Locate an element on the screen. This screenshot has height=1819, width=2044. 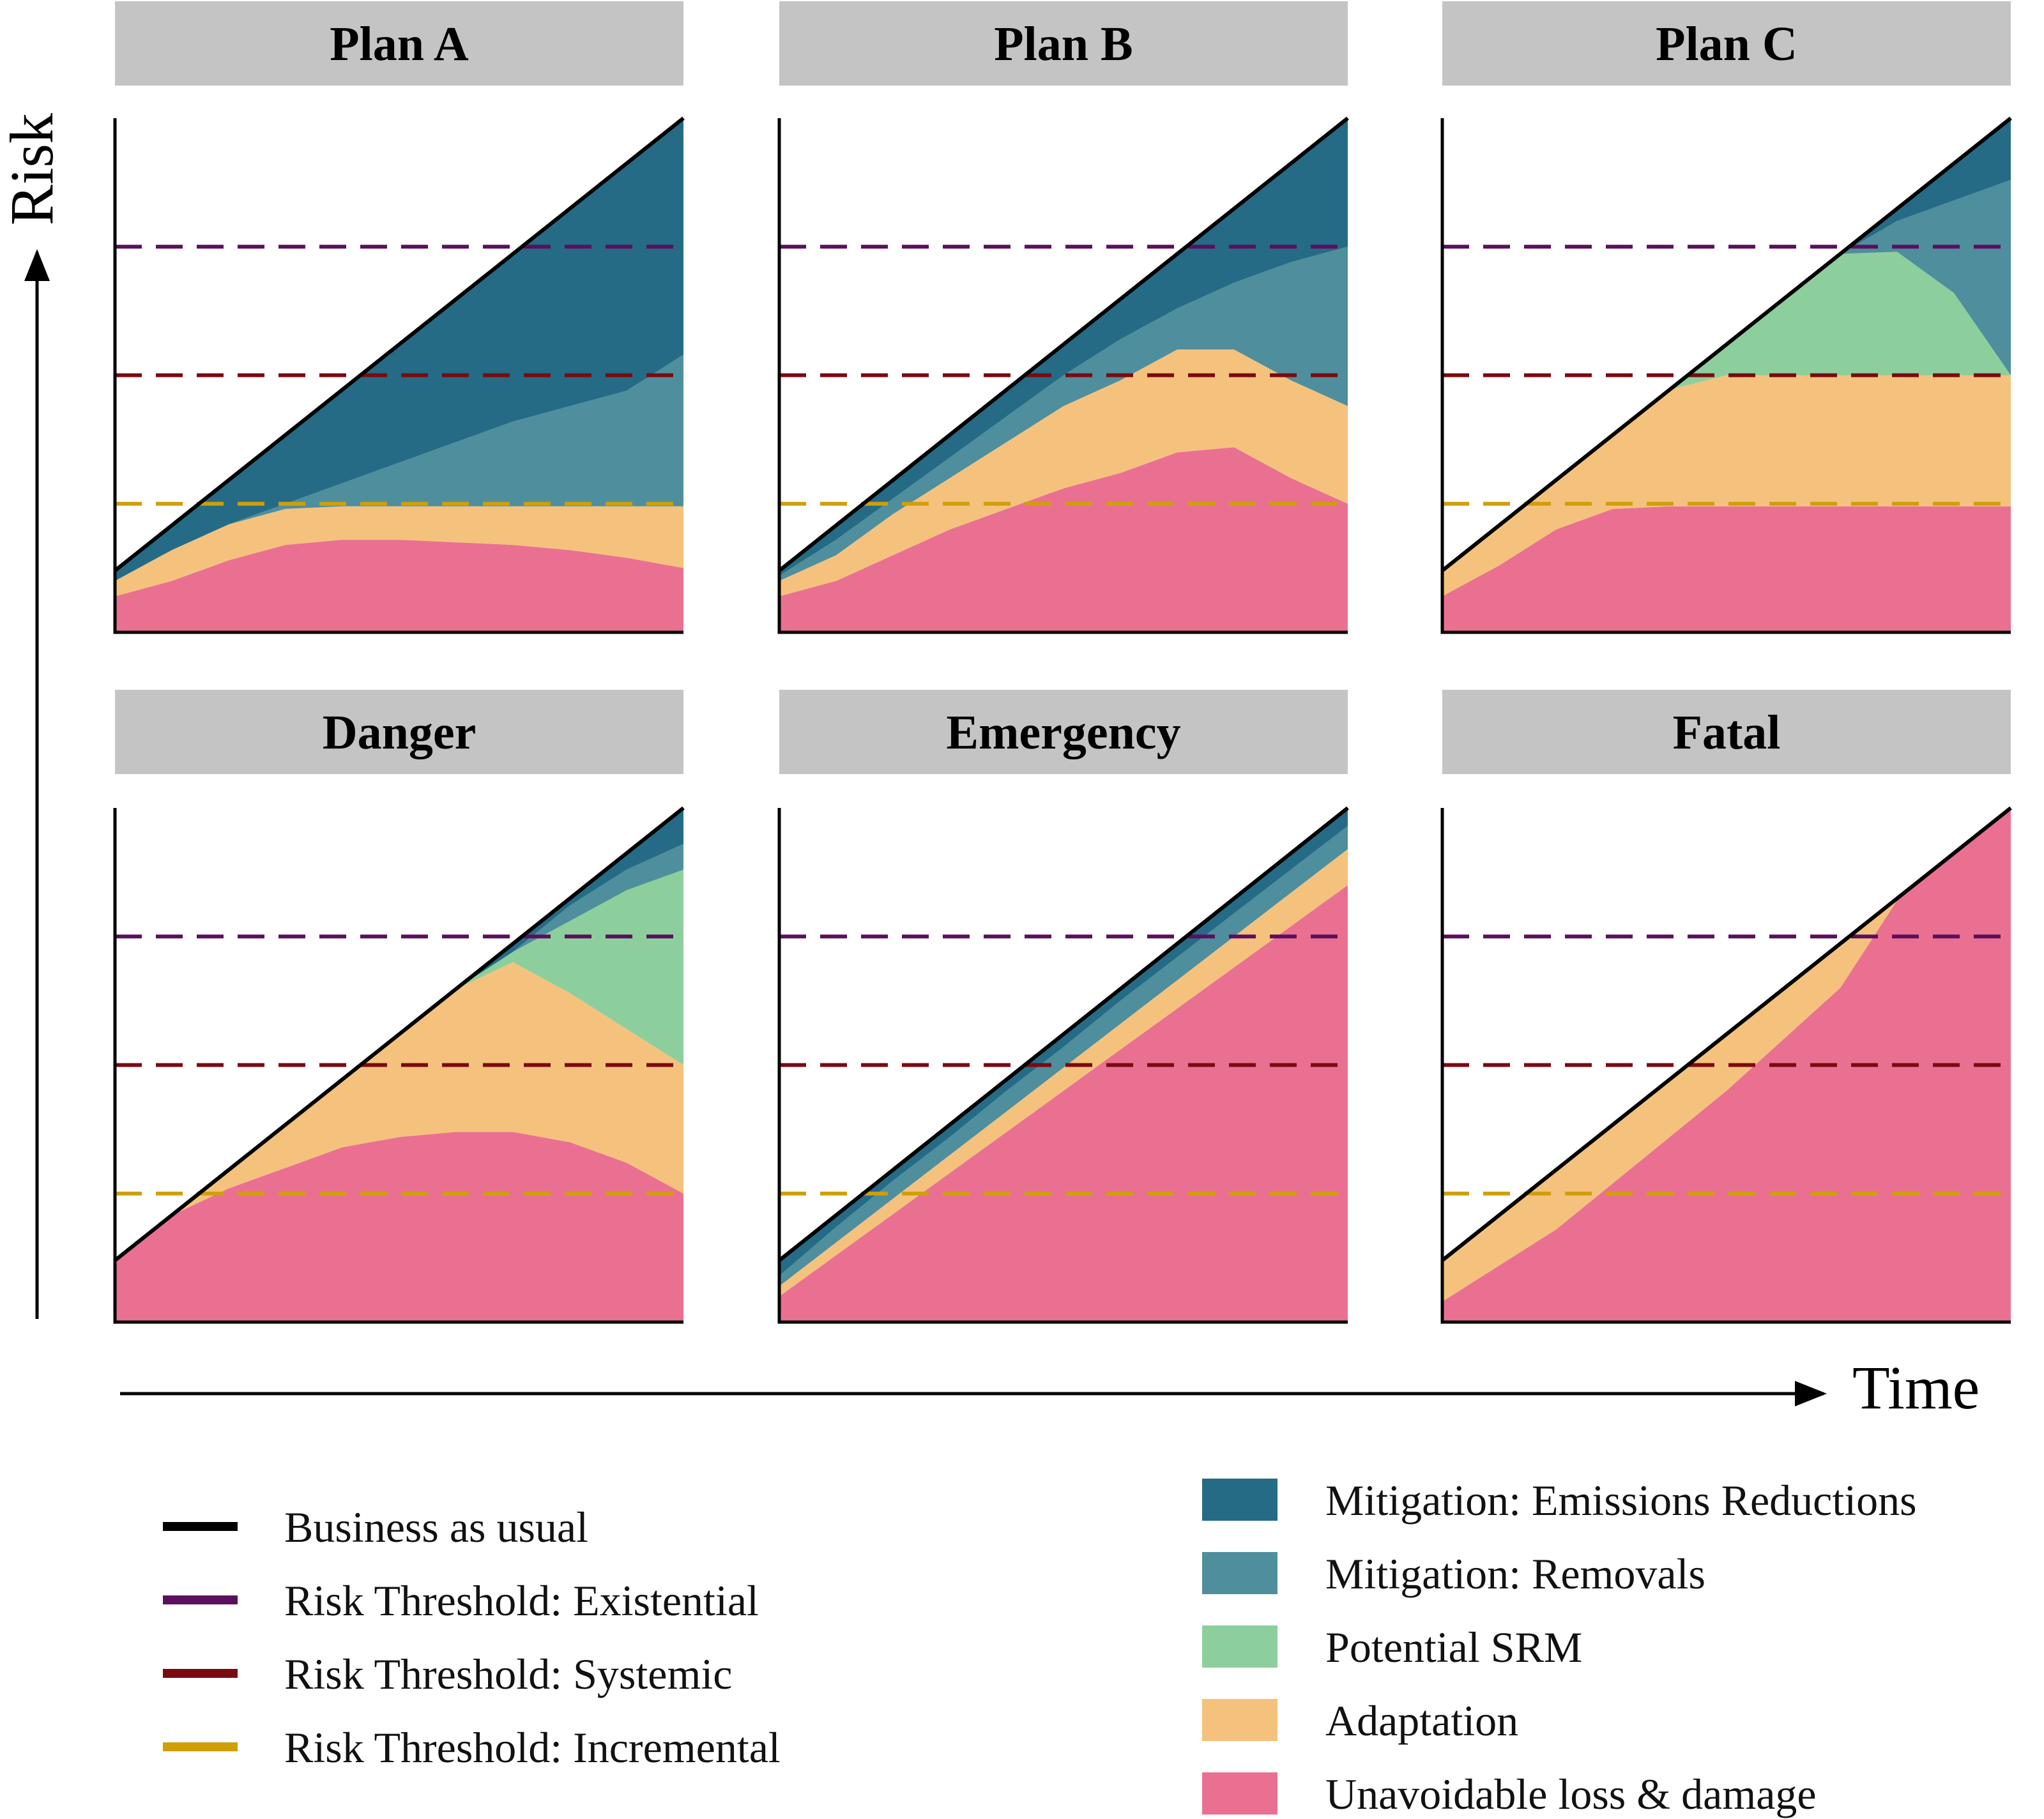
panel-plan-c: Plan C is located at coordinates (1726, 317).